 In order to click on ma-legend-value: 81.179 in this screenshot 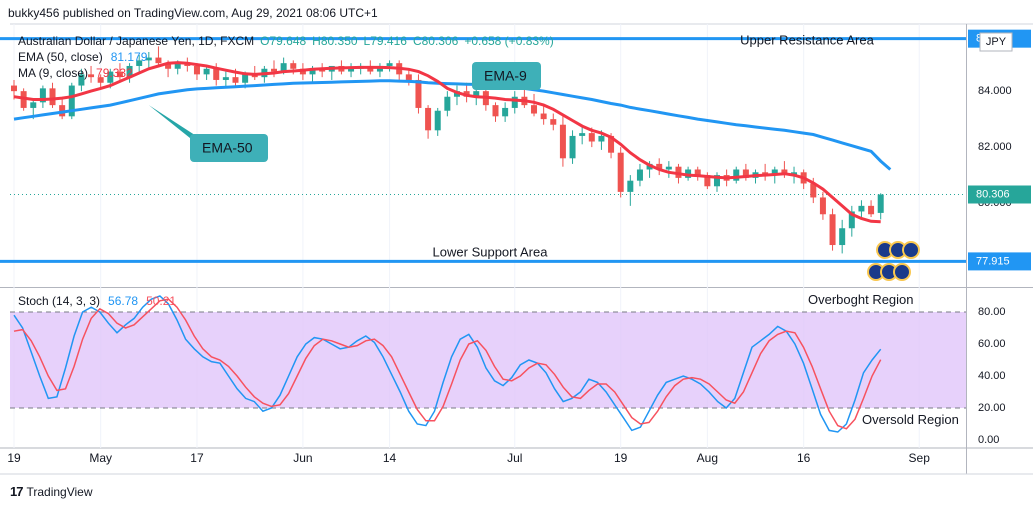, I will do `click(129, 57)`.